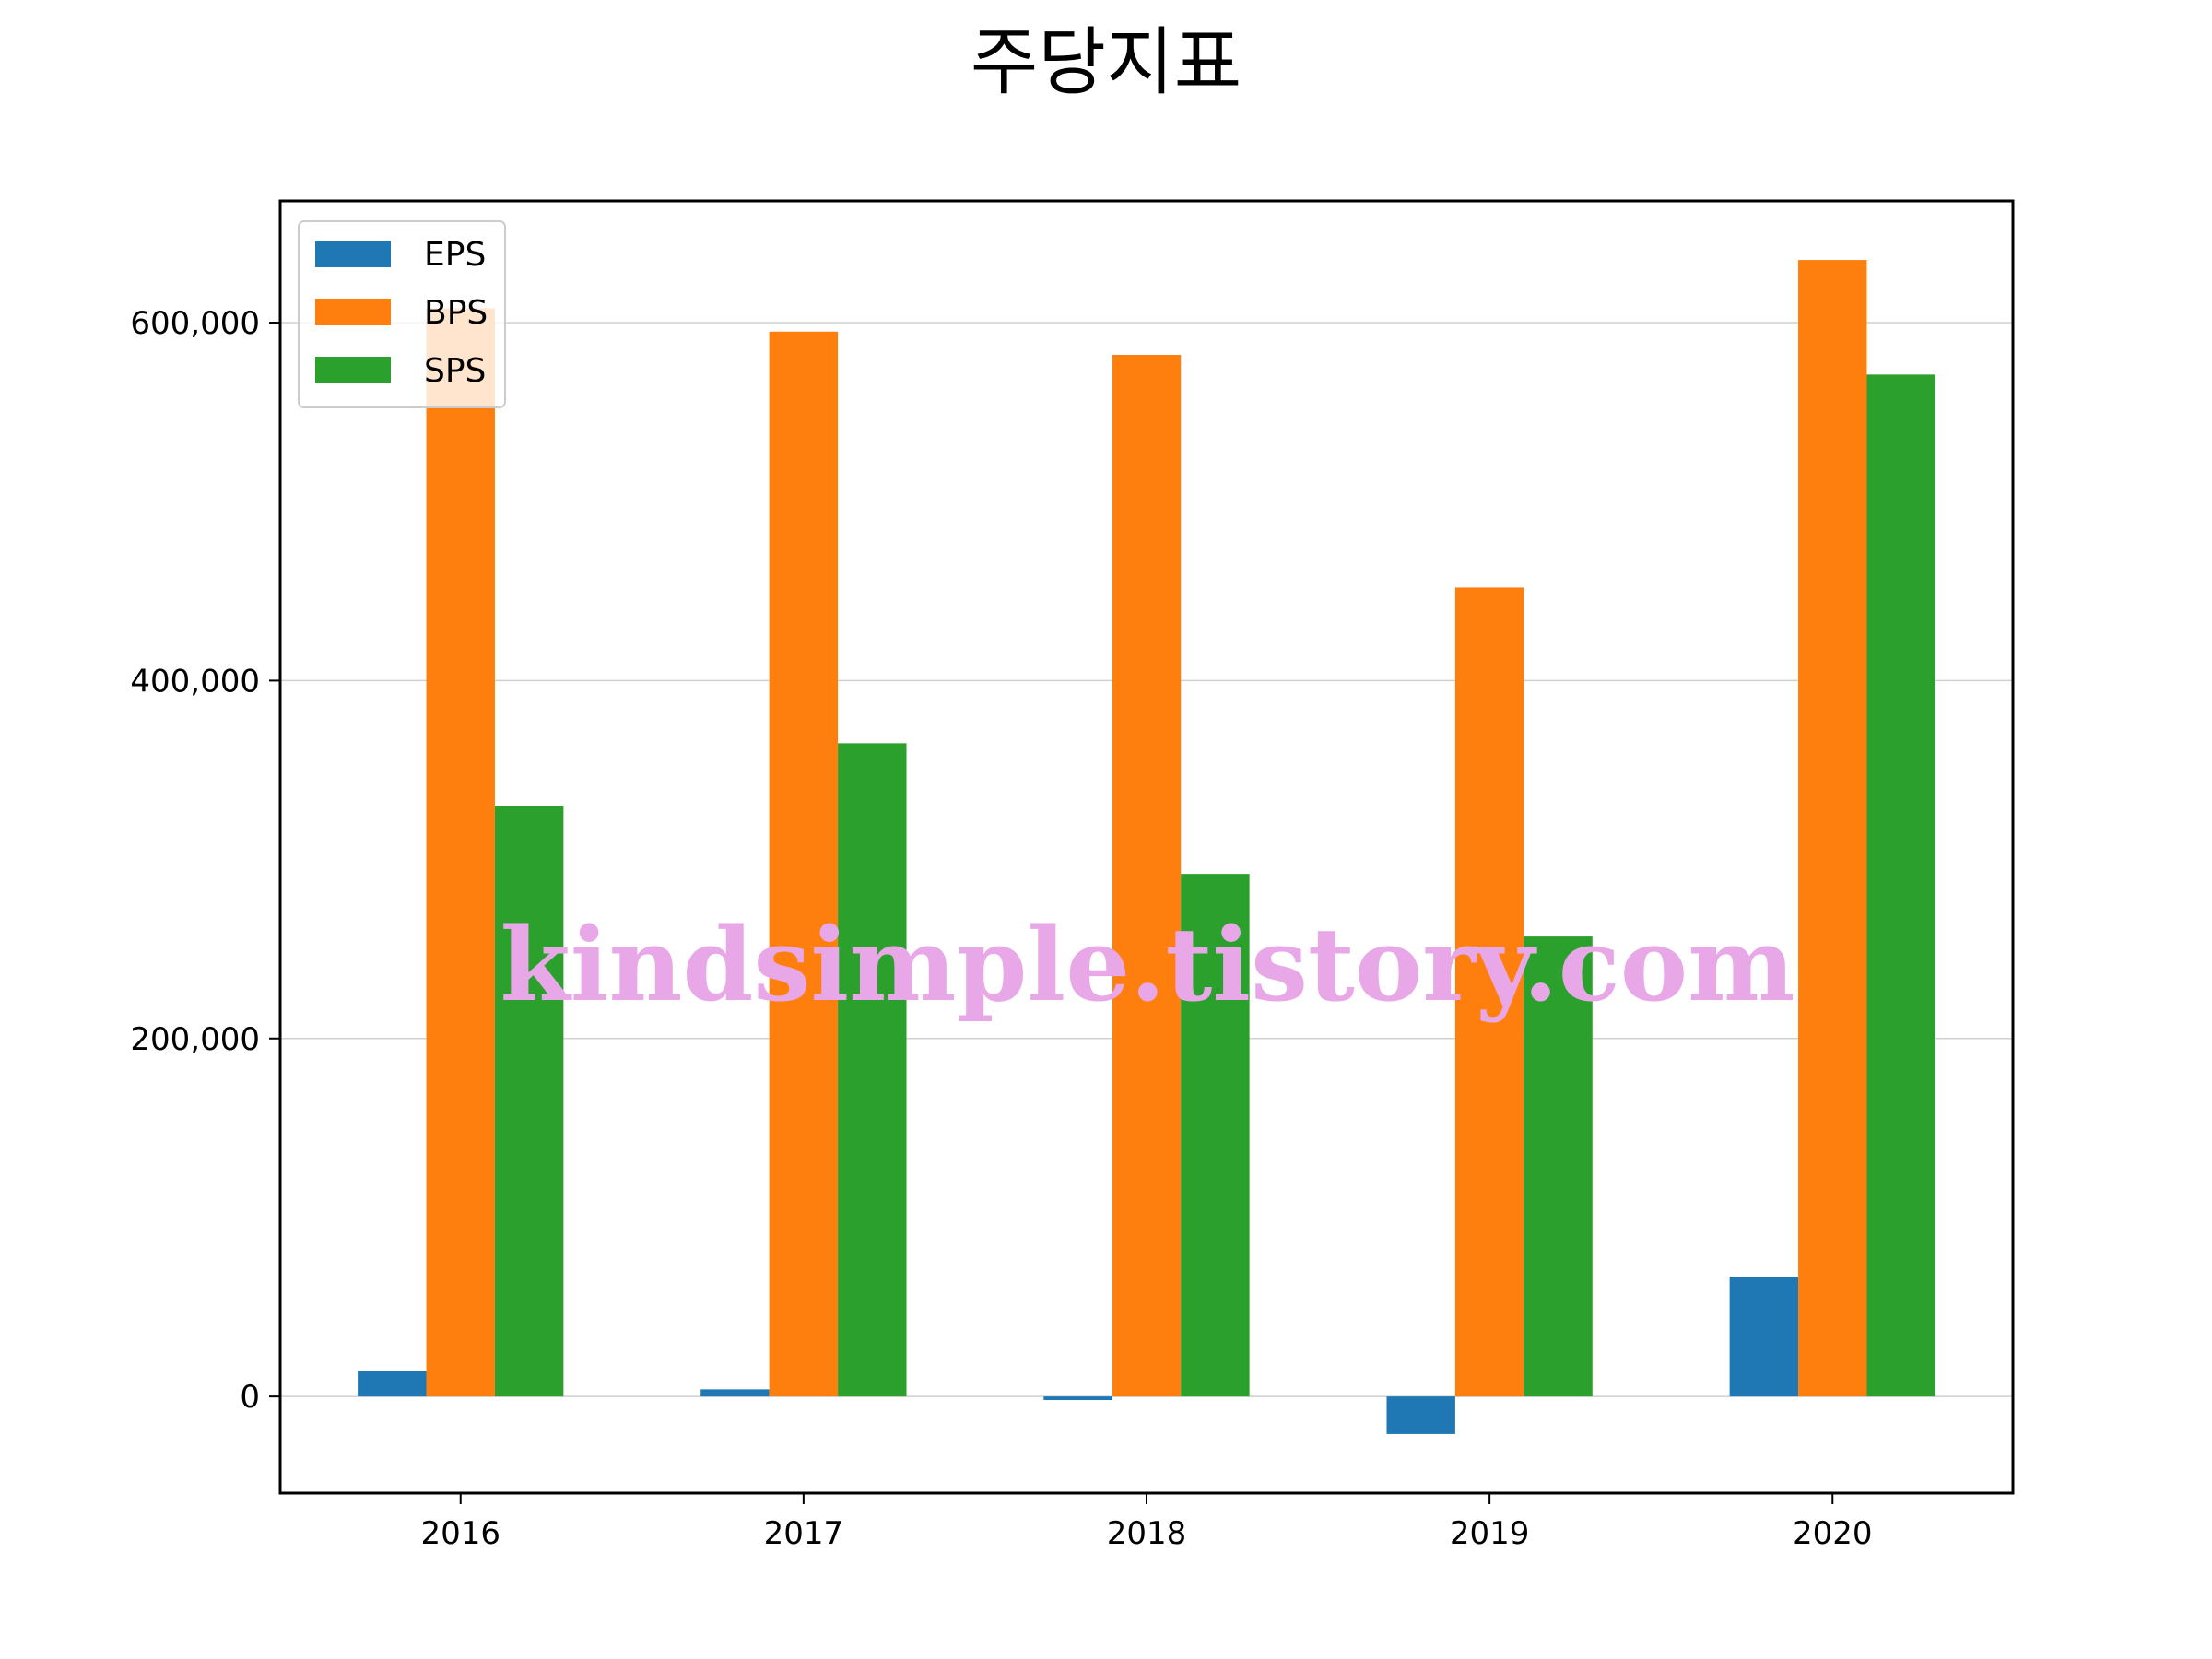 The width and height of the screenshot is (2212, 1659). I want to click on bar-sps-2019, so click(1558, 1166).